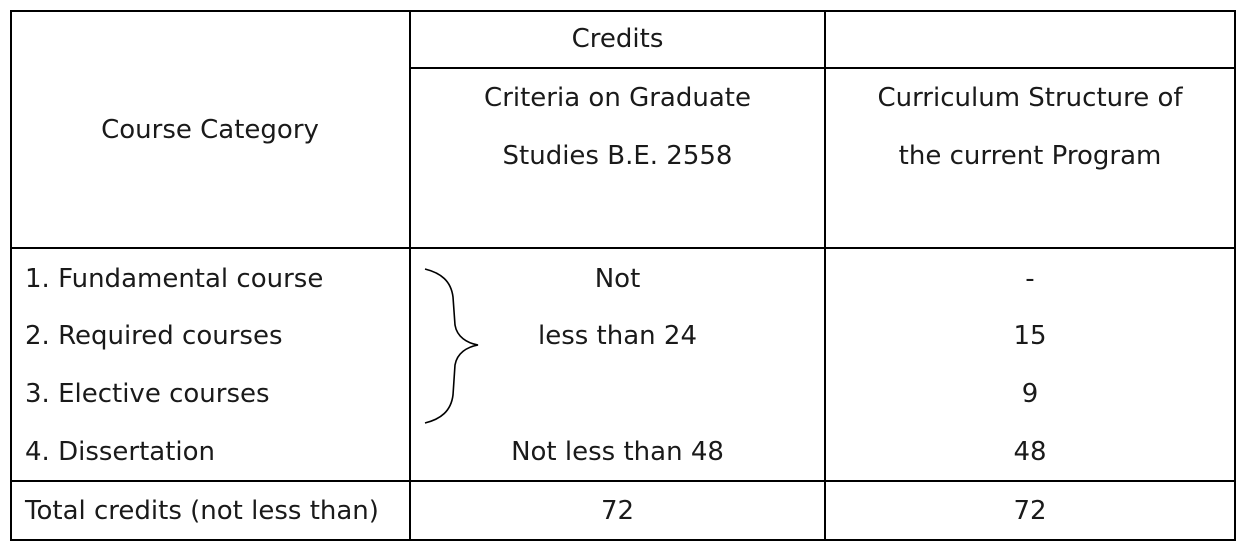  Describe the element at coordinates (202, 511) in the screenshot. I see `total-category: Total credits (not less than)` at that location.